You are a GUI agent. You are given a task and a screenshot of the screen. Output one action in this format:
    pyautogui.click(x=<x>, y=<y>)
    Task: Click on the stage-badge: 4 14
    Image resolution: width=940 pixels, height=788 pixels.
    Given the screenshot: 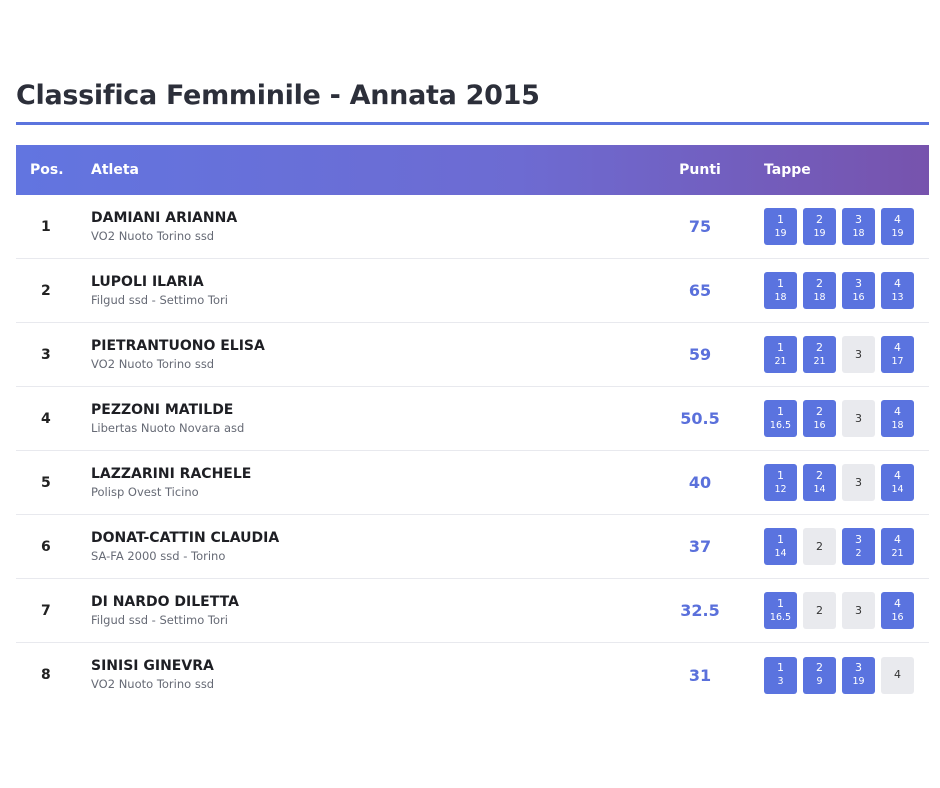 What is the action you would take?
    pyautogui.click(x=897, y=482)
    